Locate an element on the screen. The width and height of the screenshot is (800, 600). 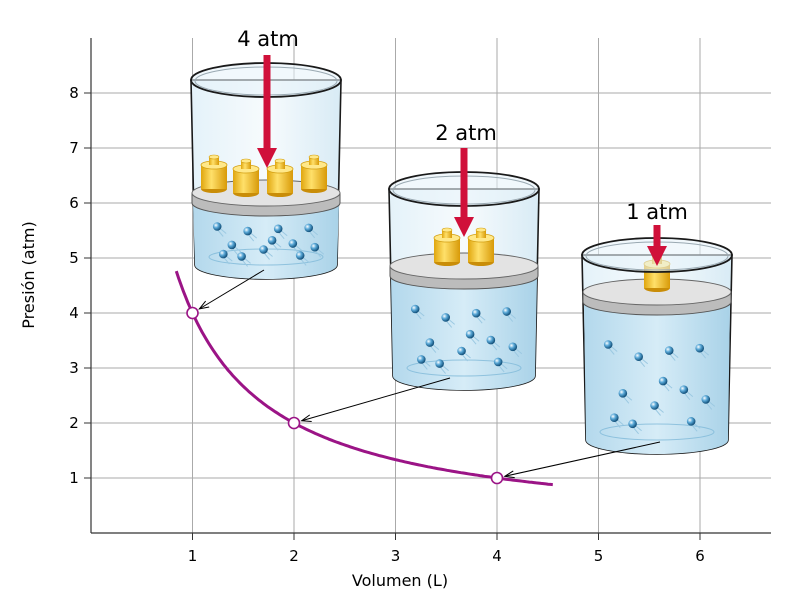
x-tick-label: 1 is located at coordinates (193, 556).